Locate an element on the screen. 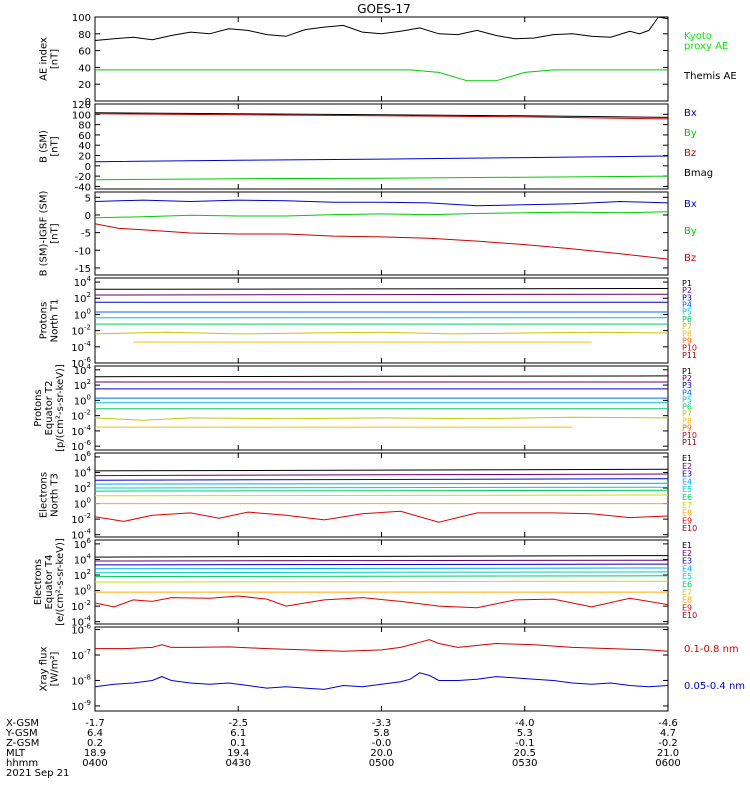  legend-ee-4: E5 is located at coordinates (687, 576).